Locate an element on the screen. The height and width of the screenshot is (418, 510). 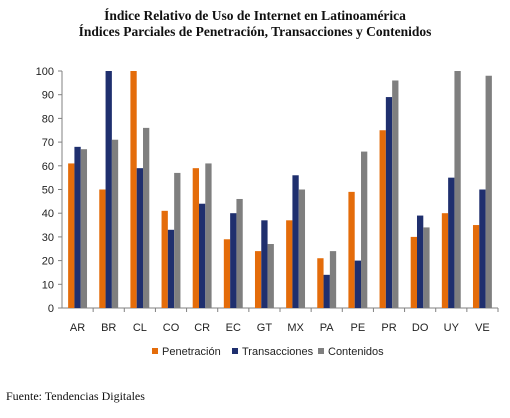
x-tick-label: UY is located at coordinates (452, 328).